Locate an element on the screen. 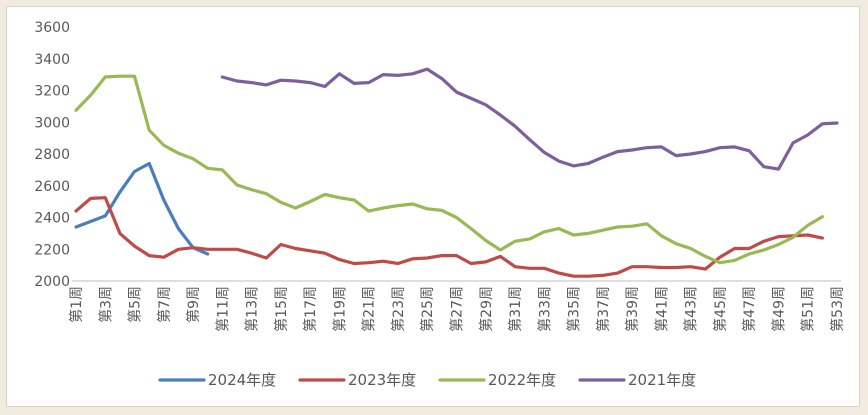  y-tick-label: 2800 is located at coordinates (52, 155).